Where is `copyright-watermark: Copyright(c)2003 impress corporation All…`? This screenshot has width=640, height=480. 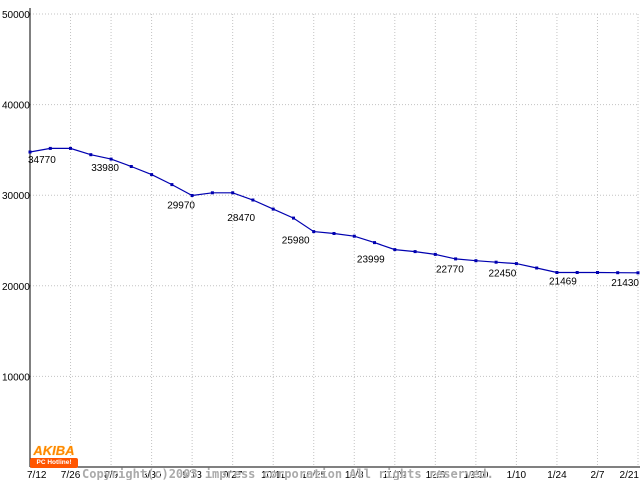 copyright-watermark: Copyright(c)2003 impress corporation All… is located at coordinates (288, 461).